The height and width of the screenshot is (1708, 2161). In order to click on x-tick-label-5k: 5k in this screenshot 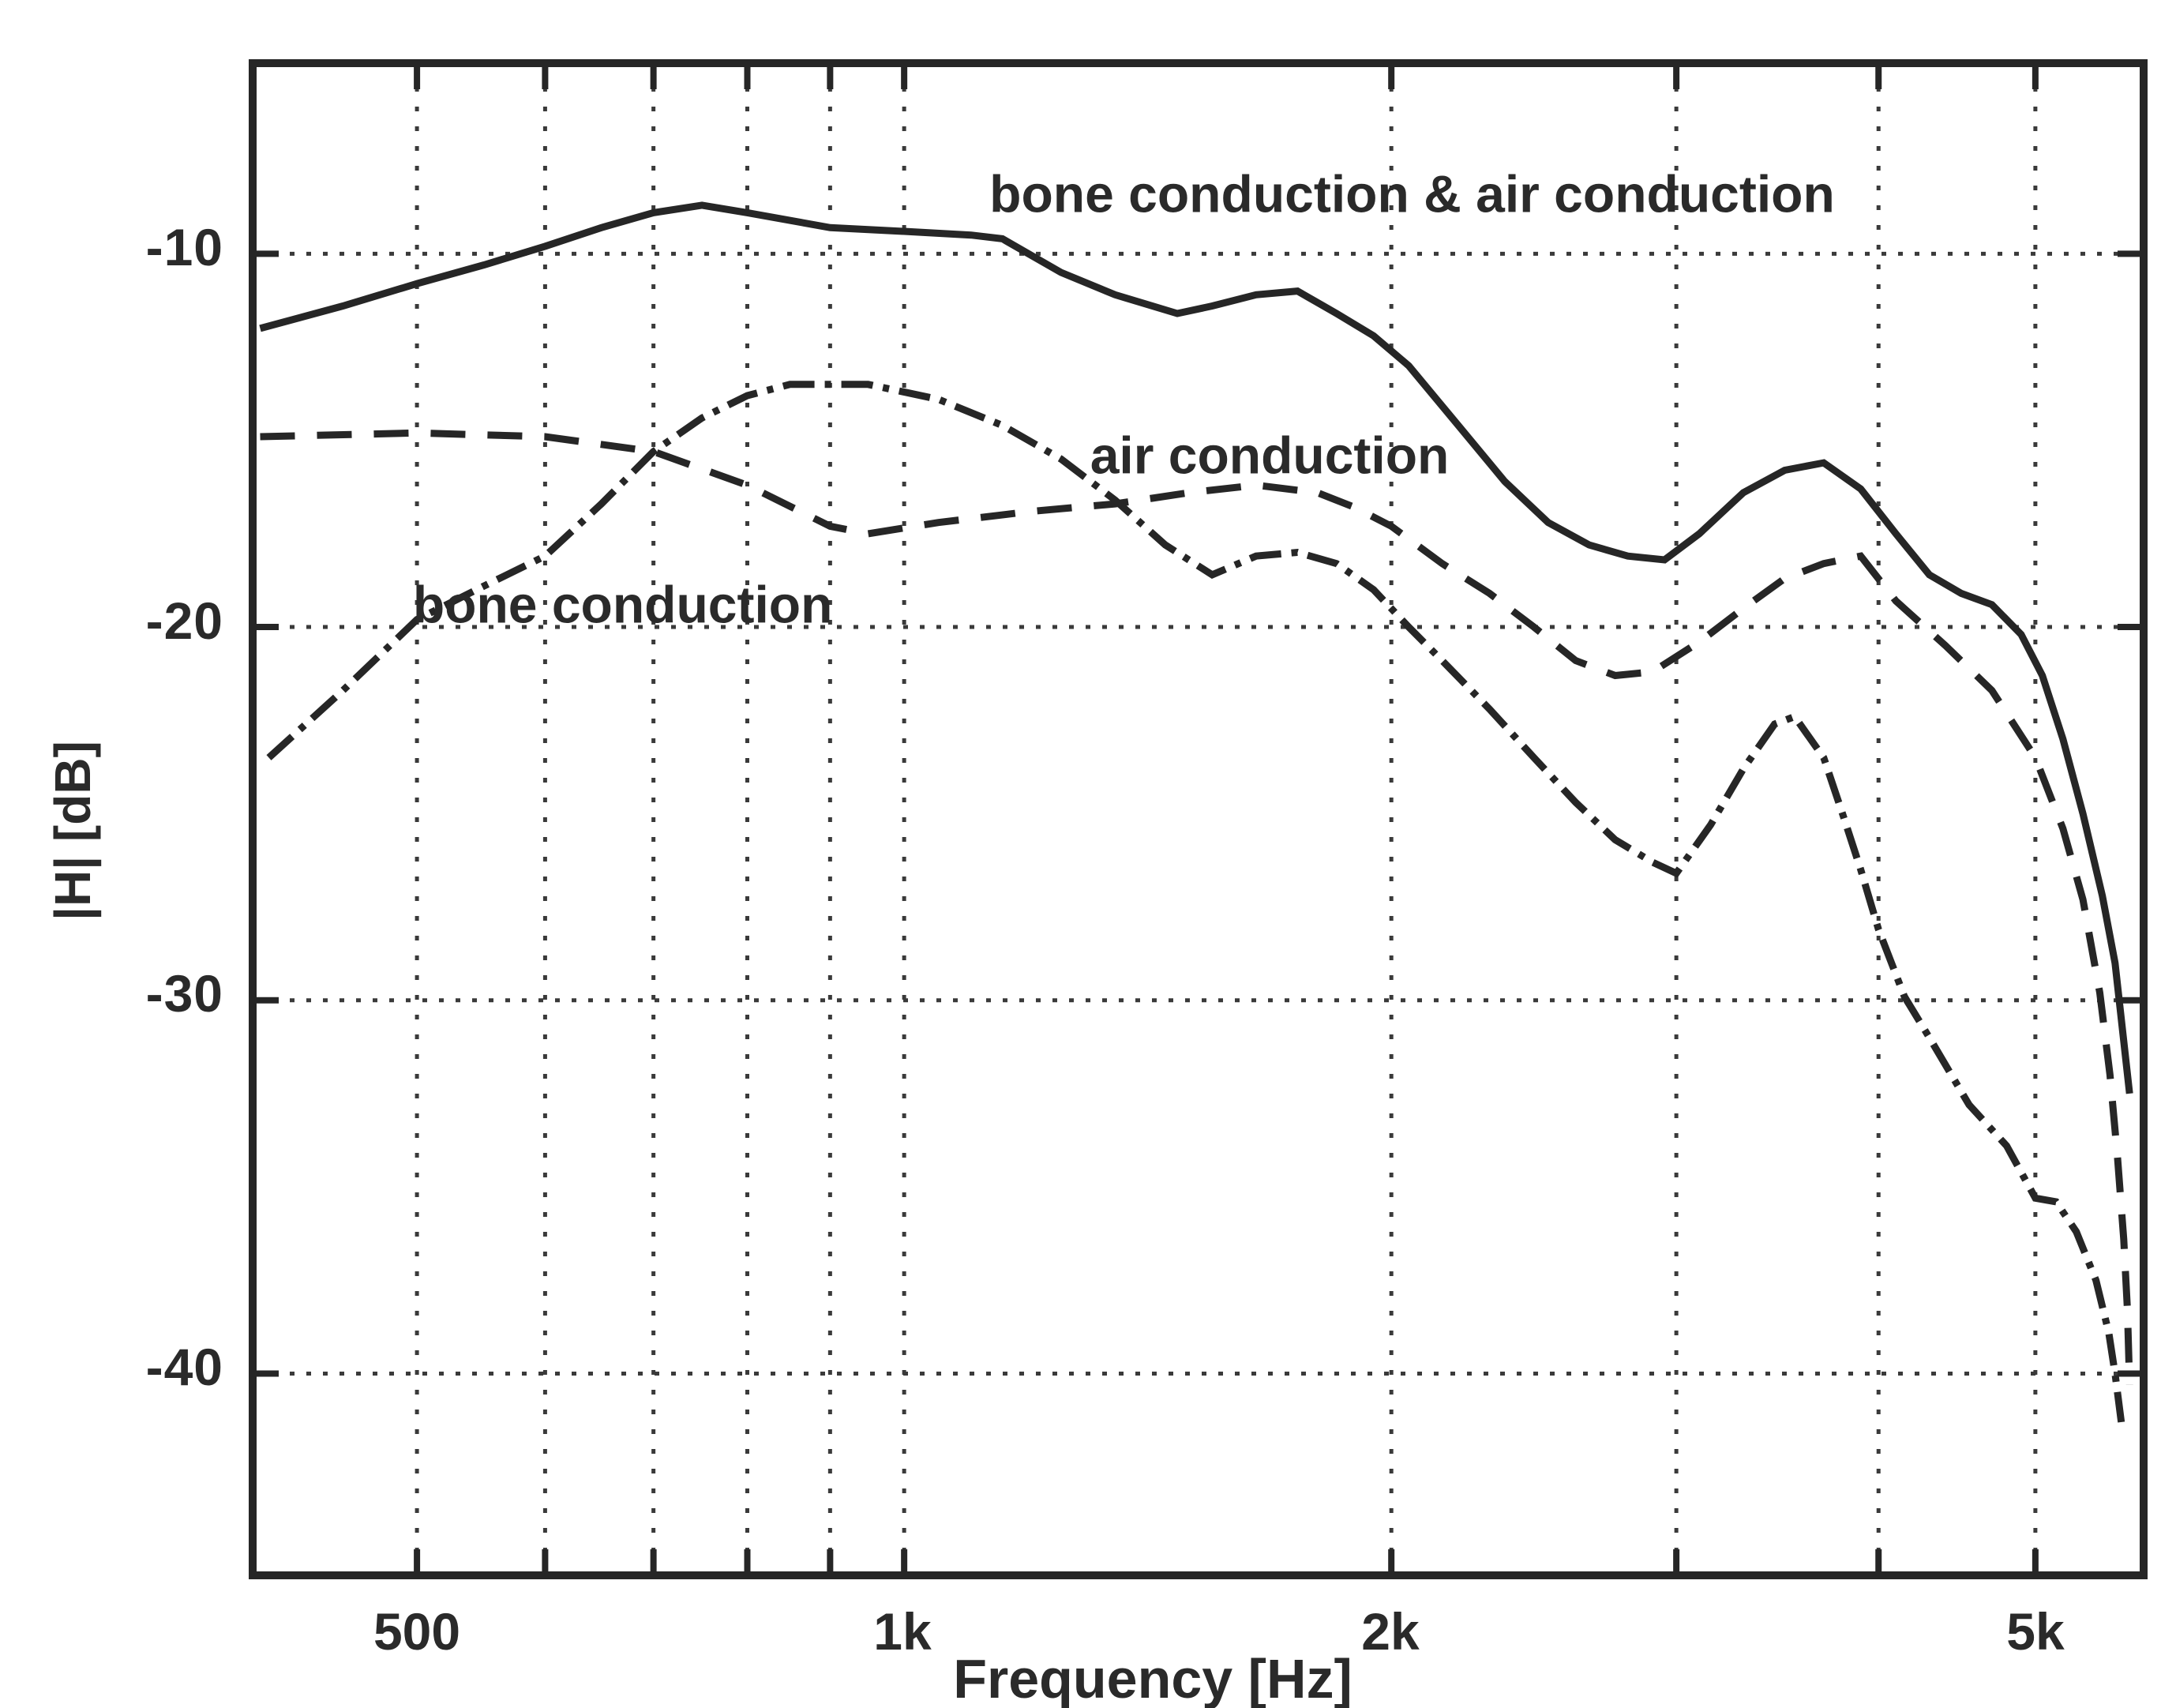, I will do `click(2035, 1631)`.